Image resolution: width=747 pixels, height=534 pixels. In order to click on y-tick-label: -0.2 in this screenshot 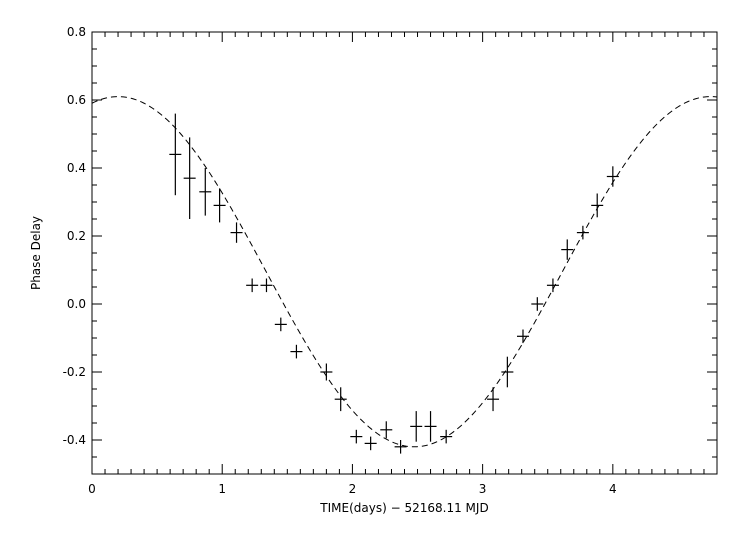, I will do `click(74, 372)`.